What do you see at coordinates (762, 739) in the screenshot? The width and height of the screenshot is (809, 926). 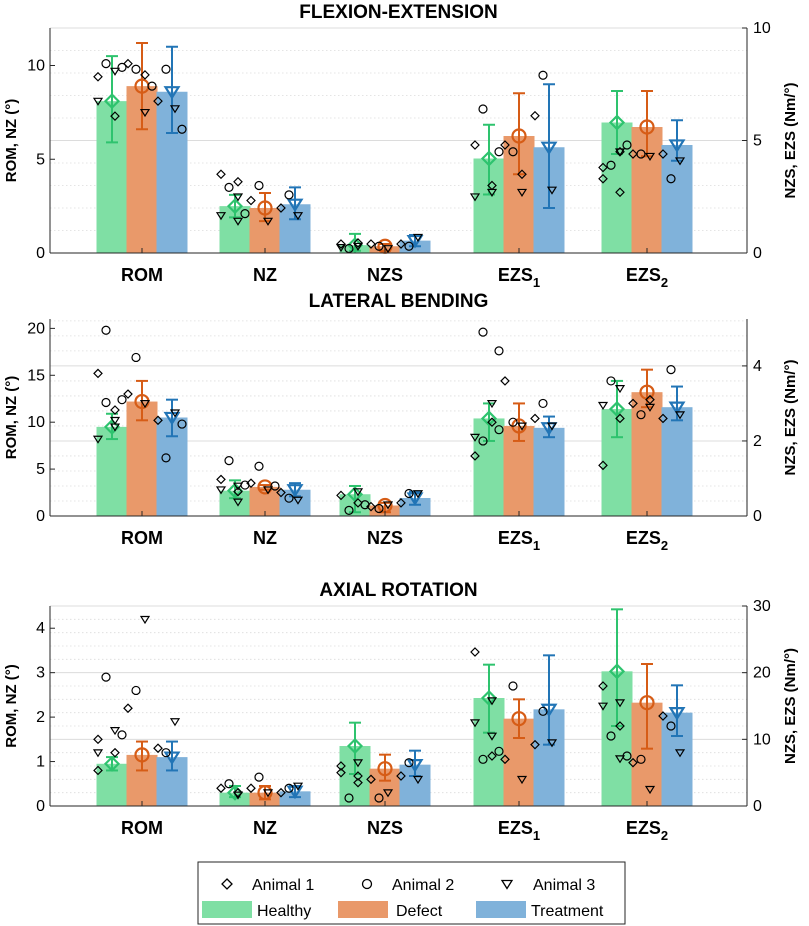 I see `y-tick-label-right: 10` at bounding box center [762, 739].